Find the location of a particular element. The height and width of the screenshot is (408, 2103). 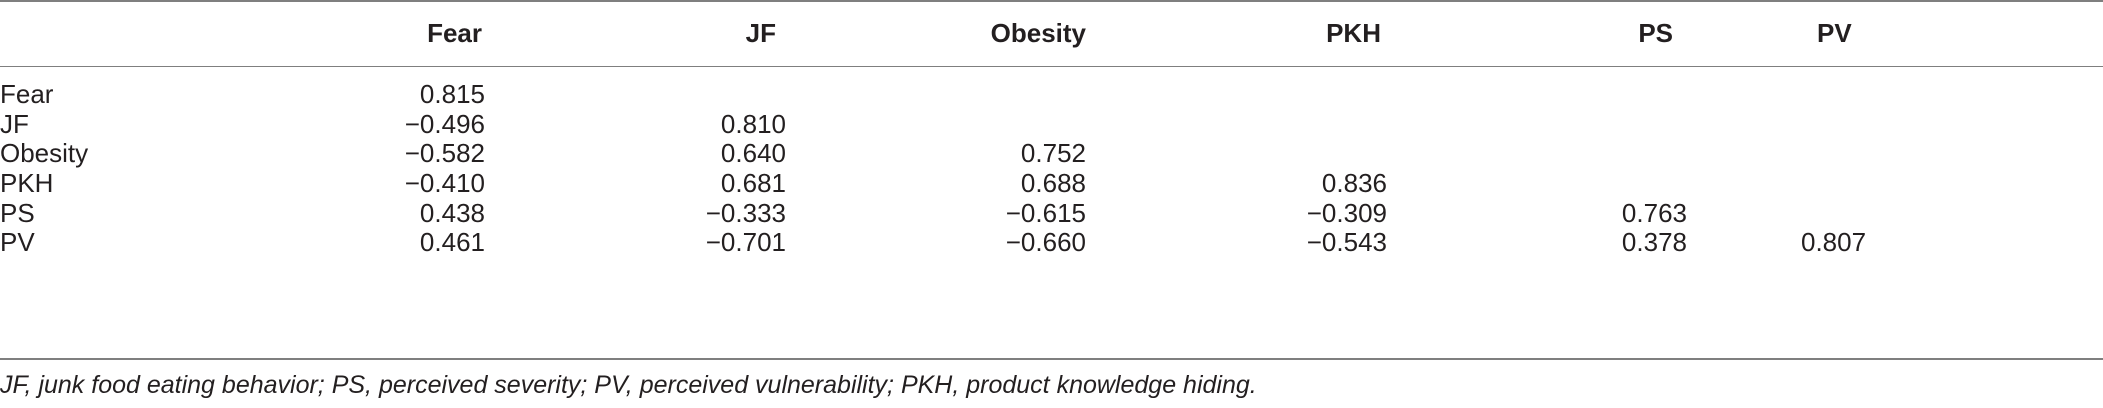

table-row: JF −0.496 0.810 is located at coordinates (1051, 125).